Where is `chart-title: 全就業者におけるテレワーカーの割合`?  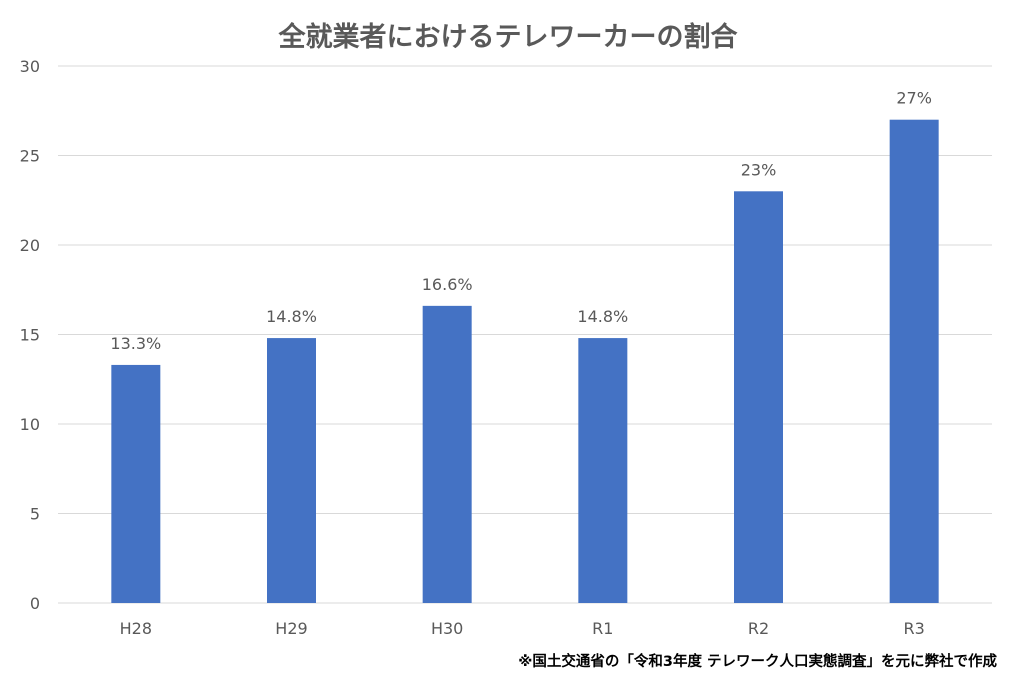 chart-title: 全就業者におけるテレワーカーの割合 is located at coordinates (508, 37).